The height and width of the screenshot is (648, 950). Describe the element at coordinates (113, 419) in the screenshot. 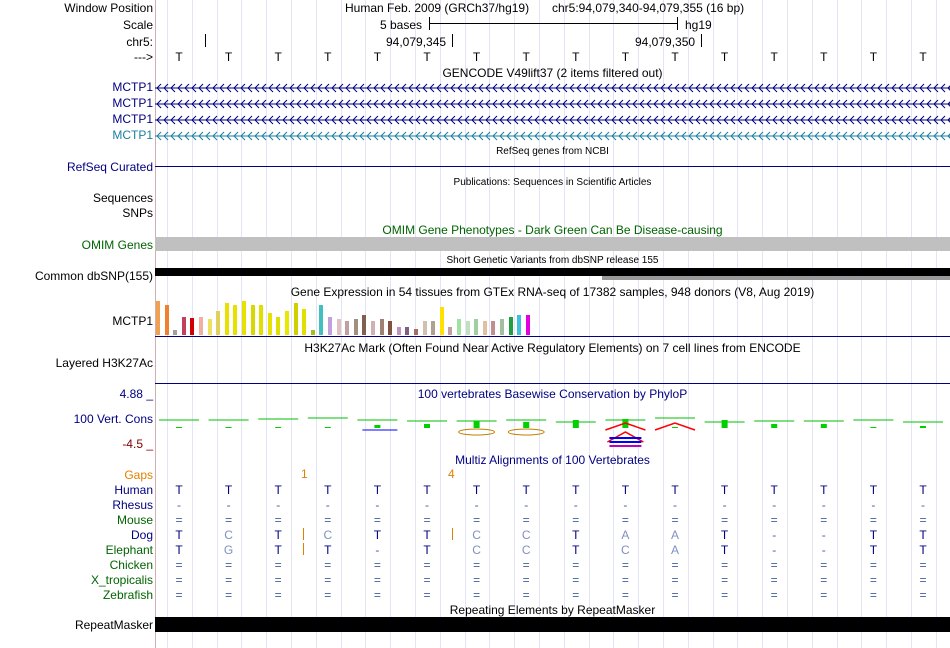

I see `label-cons: 100 Vert. Cons` at that location.